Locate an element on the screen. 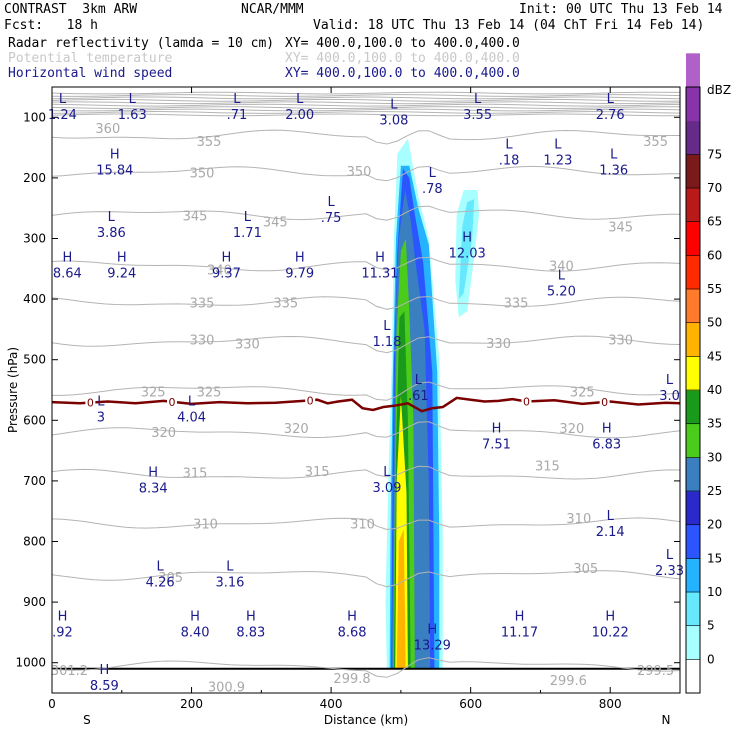 The width and height of the screenshot is (740, 740). y-axis-label: Pressure (hPa) is located at coordinates (13, 390).